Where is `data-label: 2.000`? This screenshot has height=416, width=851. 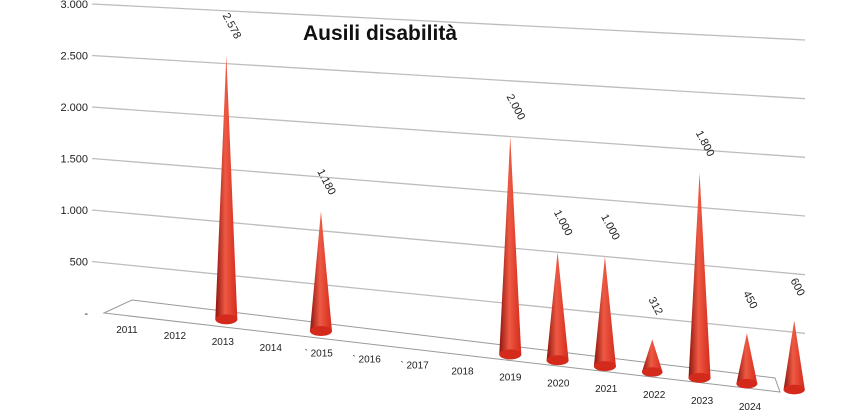
data-label: 2.000 is located at coordinates (516, 107).